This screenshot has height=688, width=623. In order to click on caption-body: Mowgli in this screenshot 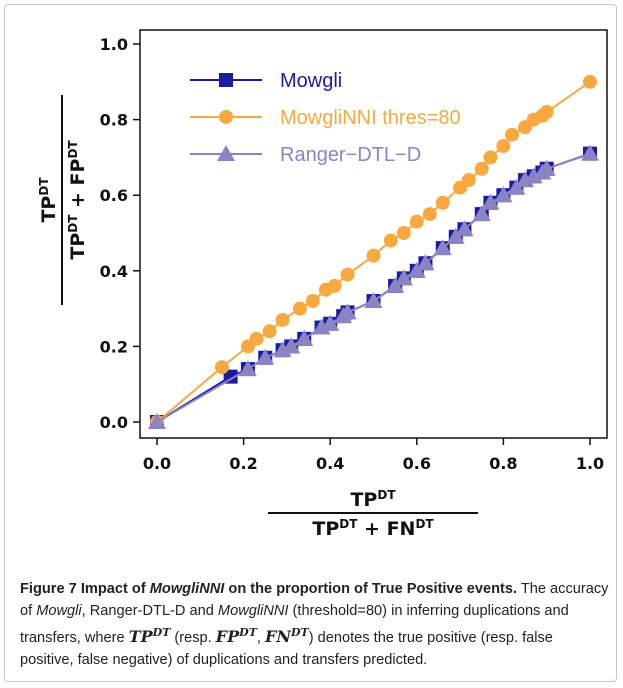, I will do `click(59, 611)`.